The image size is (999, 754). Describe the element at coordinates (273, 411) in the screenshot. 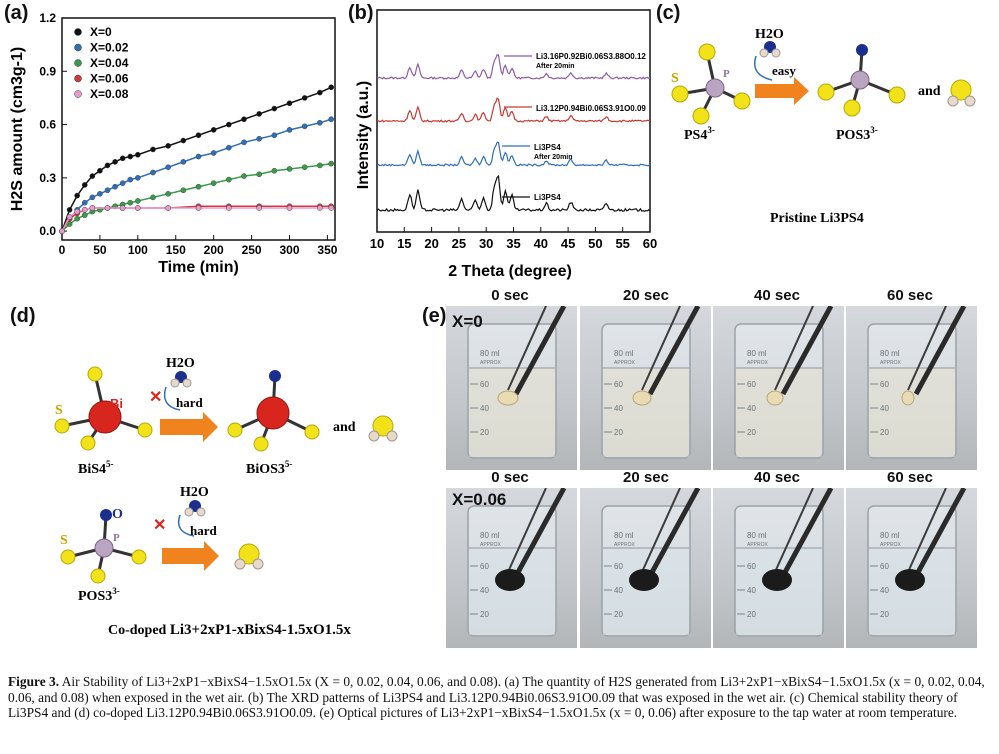

I see `bios3-molecule` at that location.